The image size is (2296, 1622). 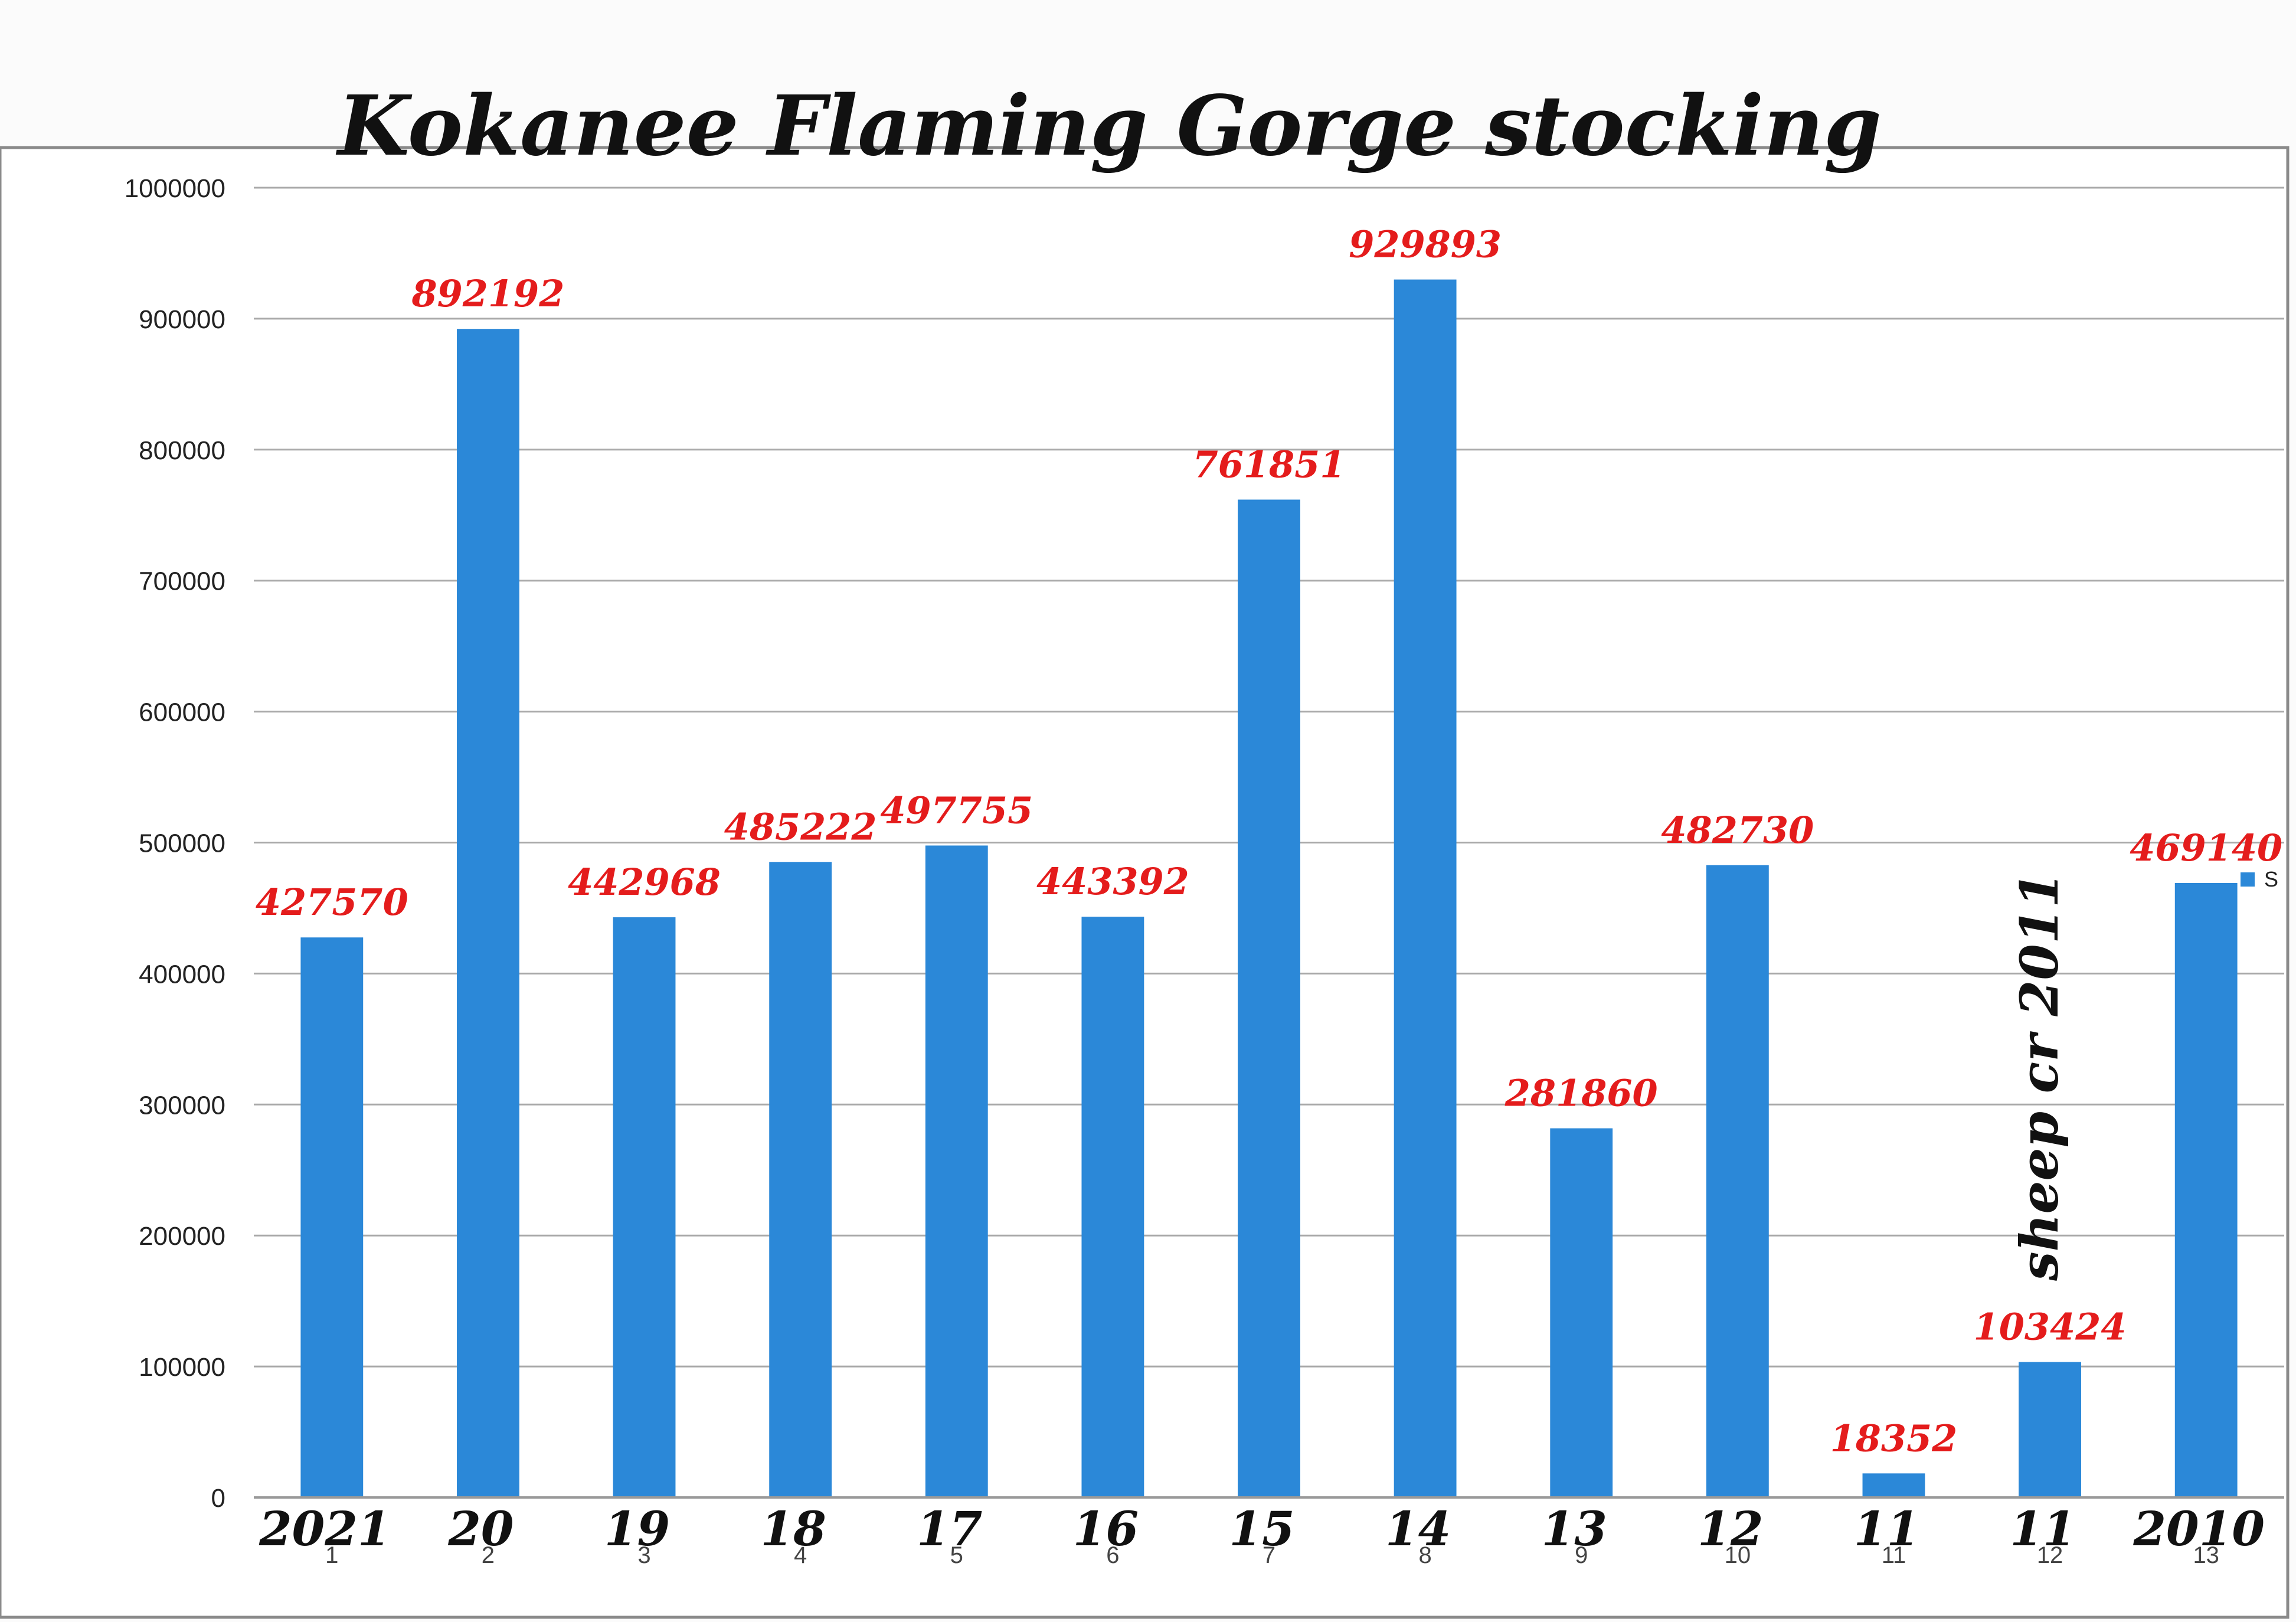 I want to click on year-label: 15, so click(x=1261, y=1528).